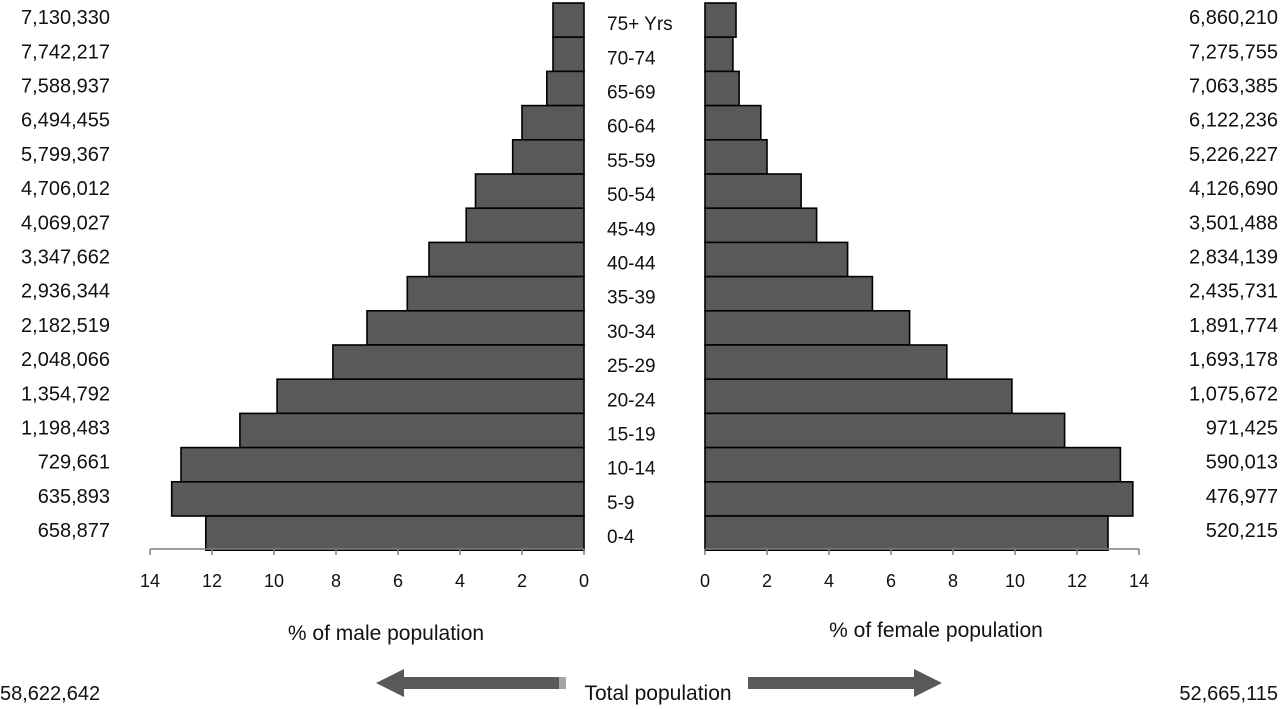 The width and height of the screenshot is (1280, 709). I want to click on age-group-label: 55-59, so click(631, 161).